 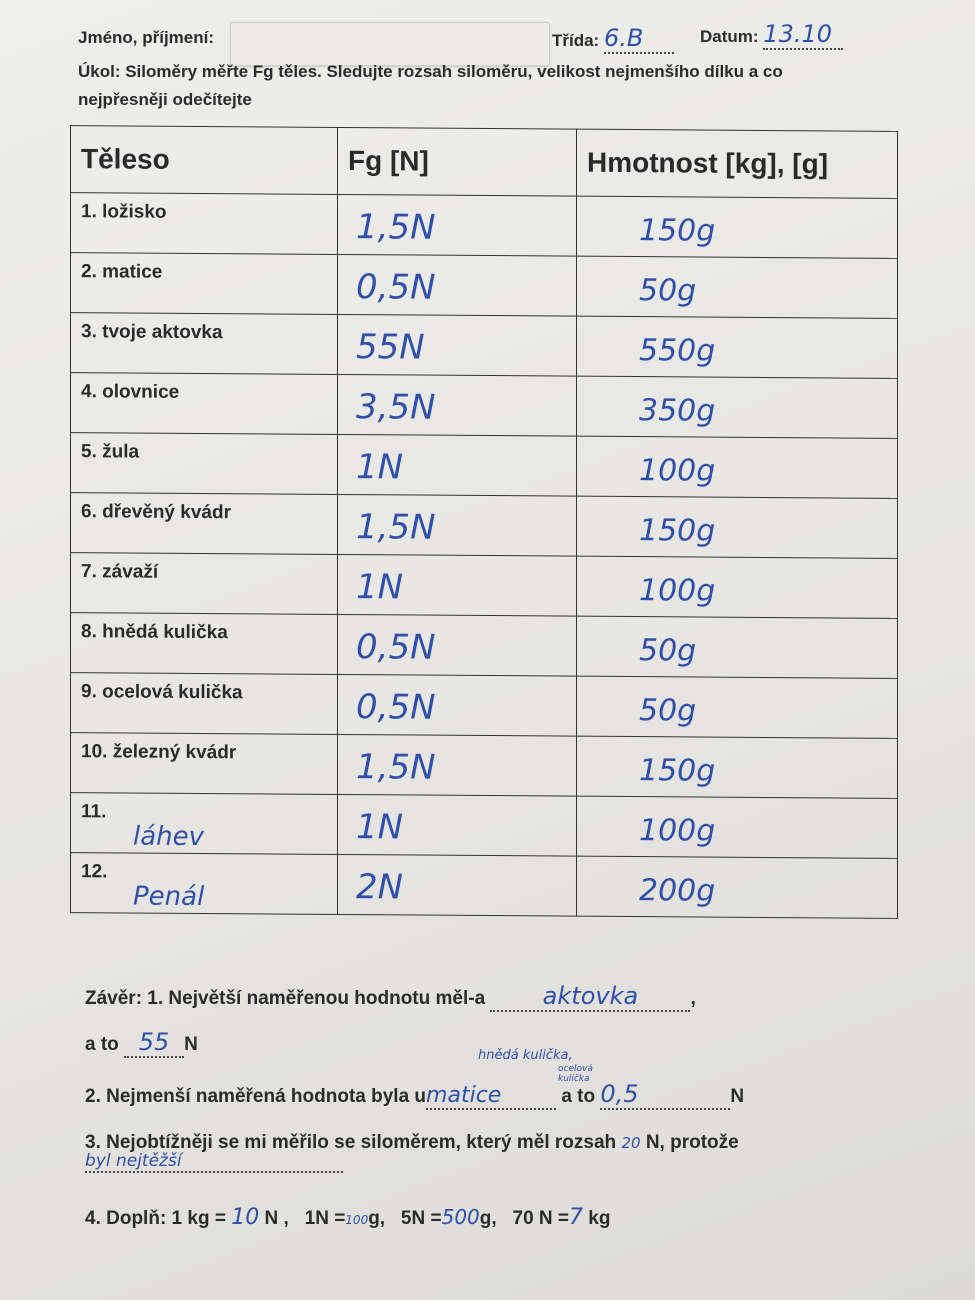 I want to click on mass-cell: 350g, so click(x=737, y=407).